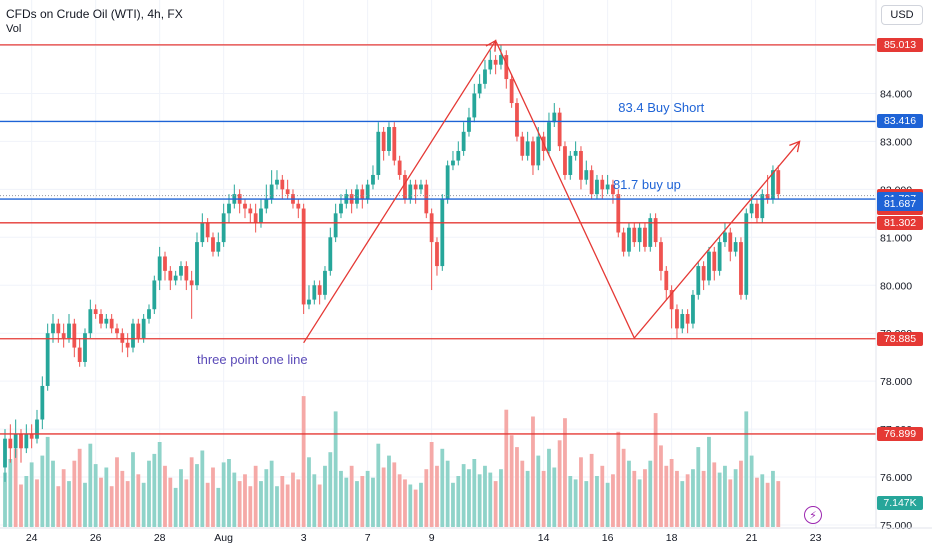 The height and width of the screenshot is (550, 932). I want to click on price-label: 7.147K, so click(900, 503).